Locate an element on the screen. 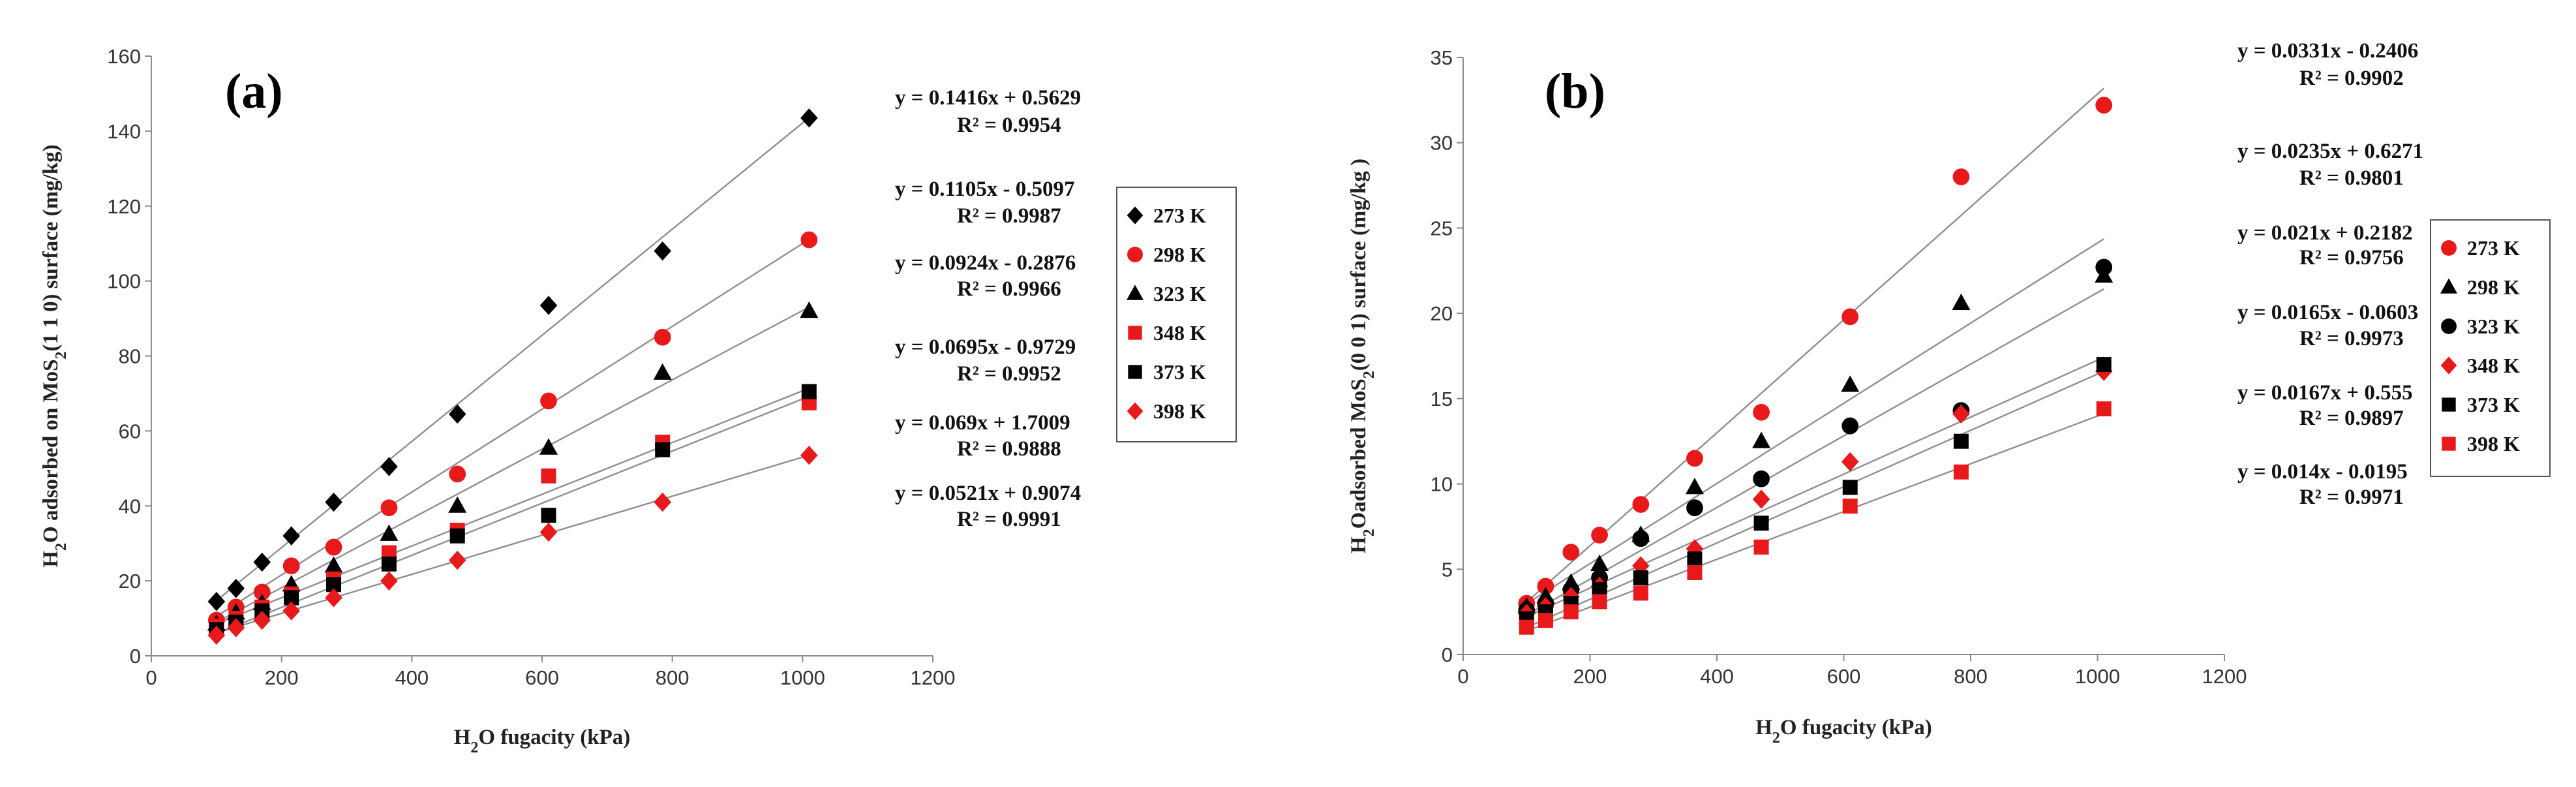  legend-label: 273 K is located at coordinates (2493, 248).